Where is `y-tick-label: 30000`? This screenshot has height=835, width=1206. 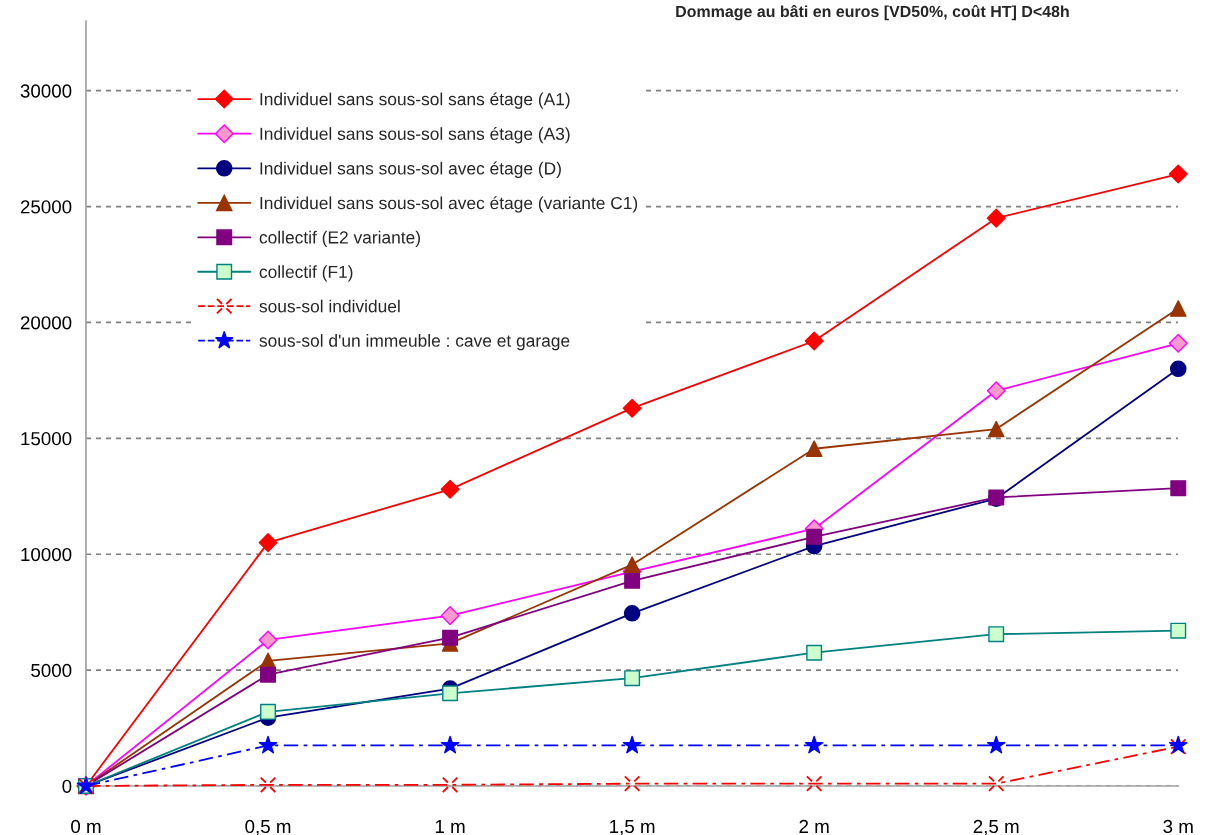 y-tick-label: 30000 is located at coordinates (46, 91).